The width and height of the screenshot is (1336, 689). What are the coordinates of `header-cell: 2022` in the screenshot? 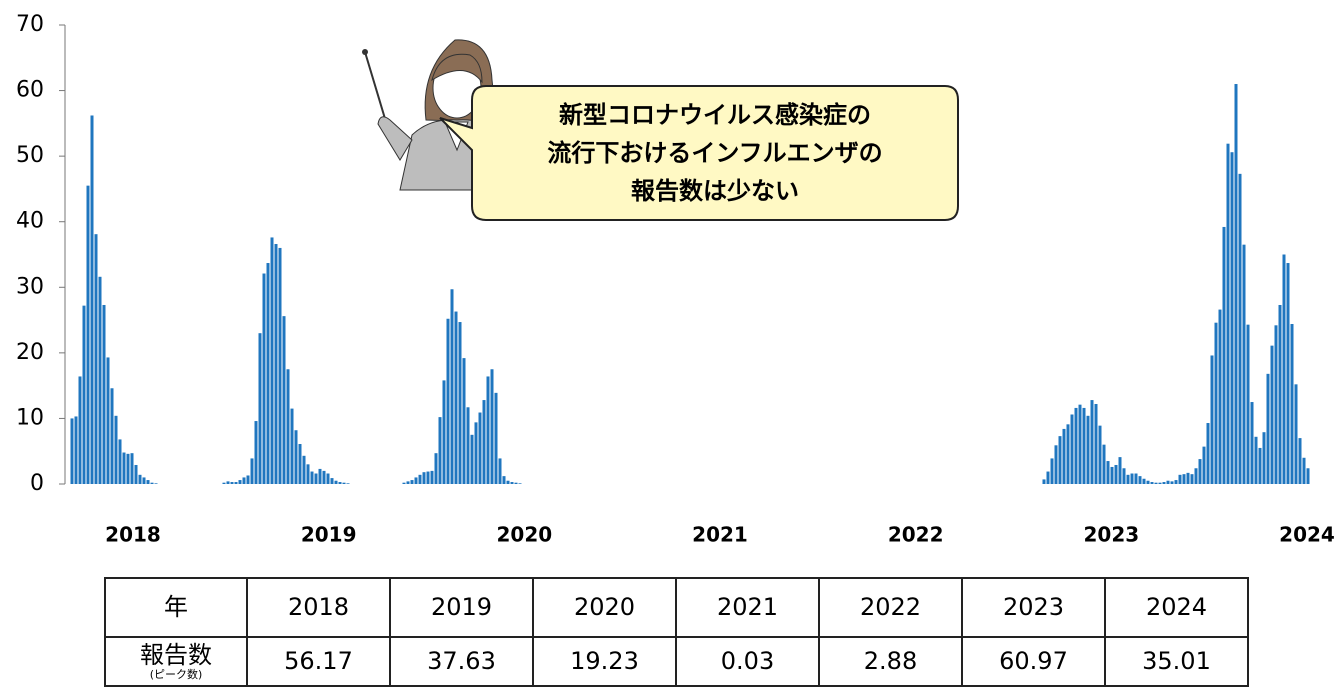 It's located at (890, 607).